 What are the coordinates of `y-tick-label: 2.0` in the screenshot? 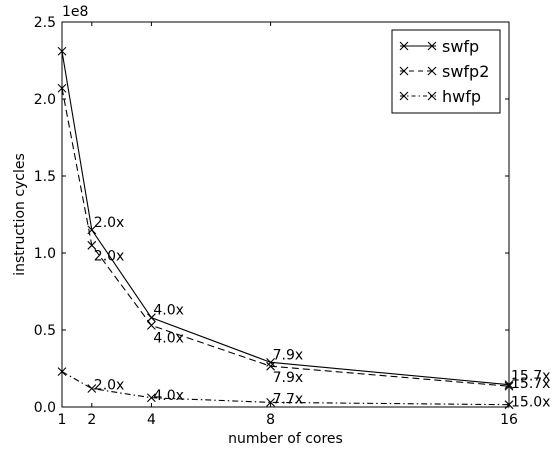 It's located at (45, 100).